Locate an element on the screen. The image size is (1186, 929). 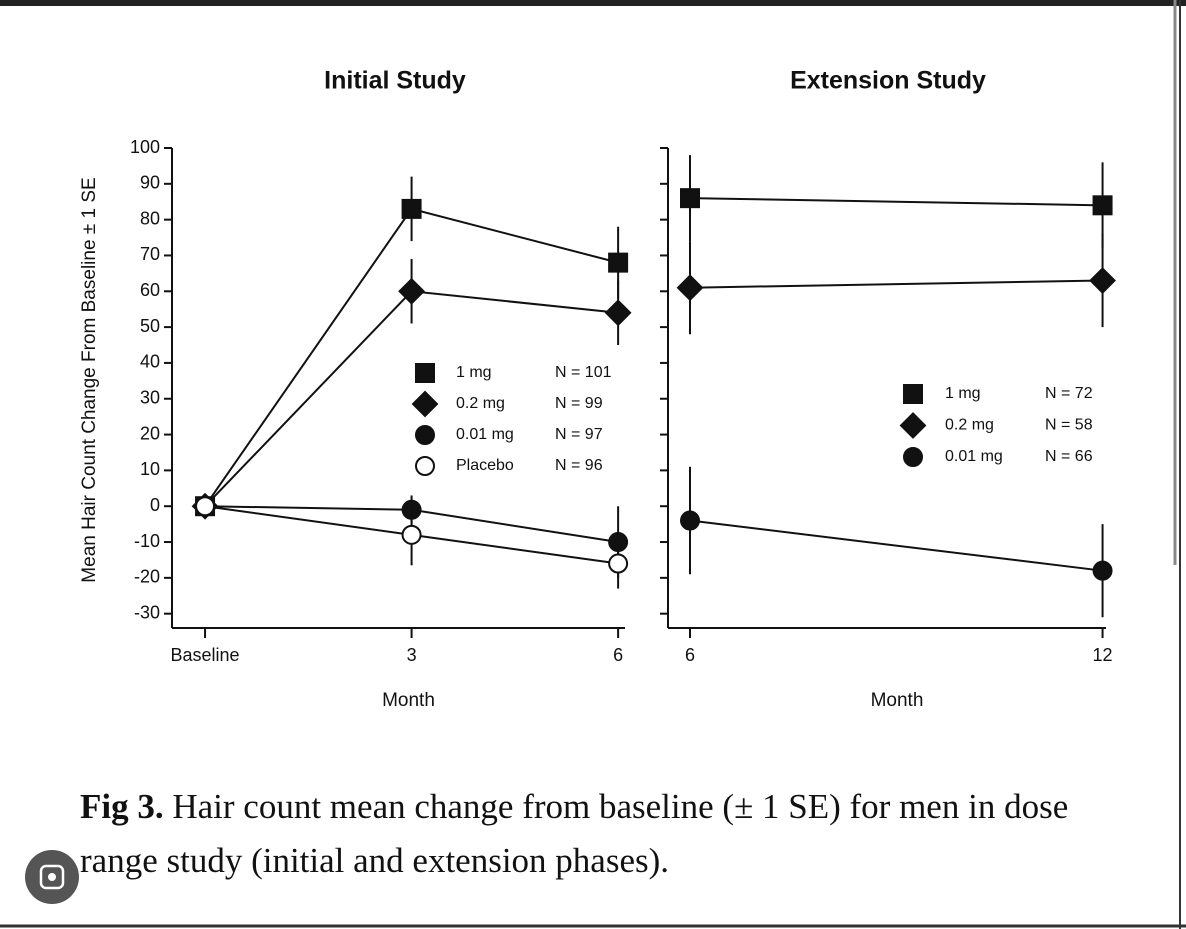
legend-entry: 0.01 mg N = 66 is located at coordinates (998, 457).